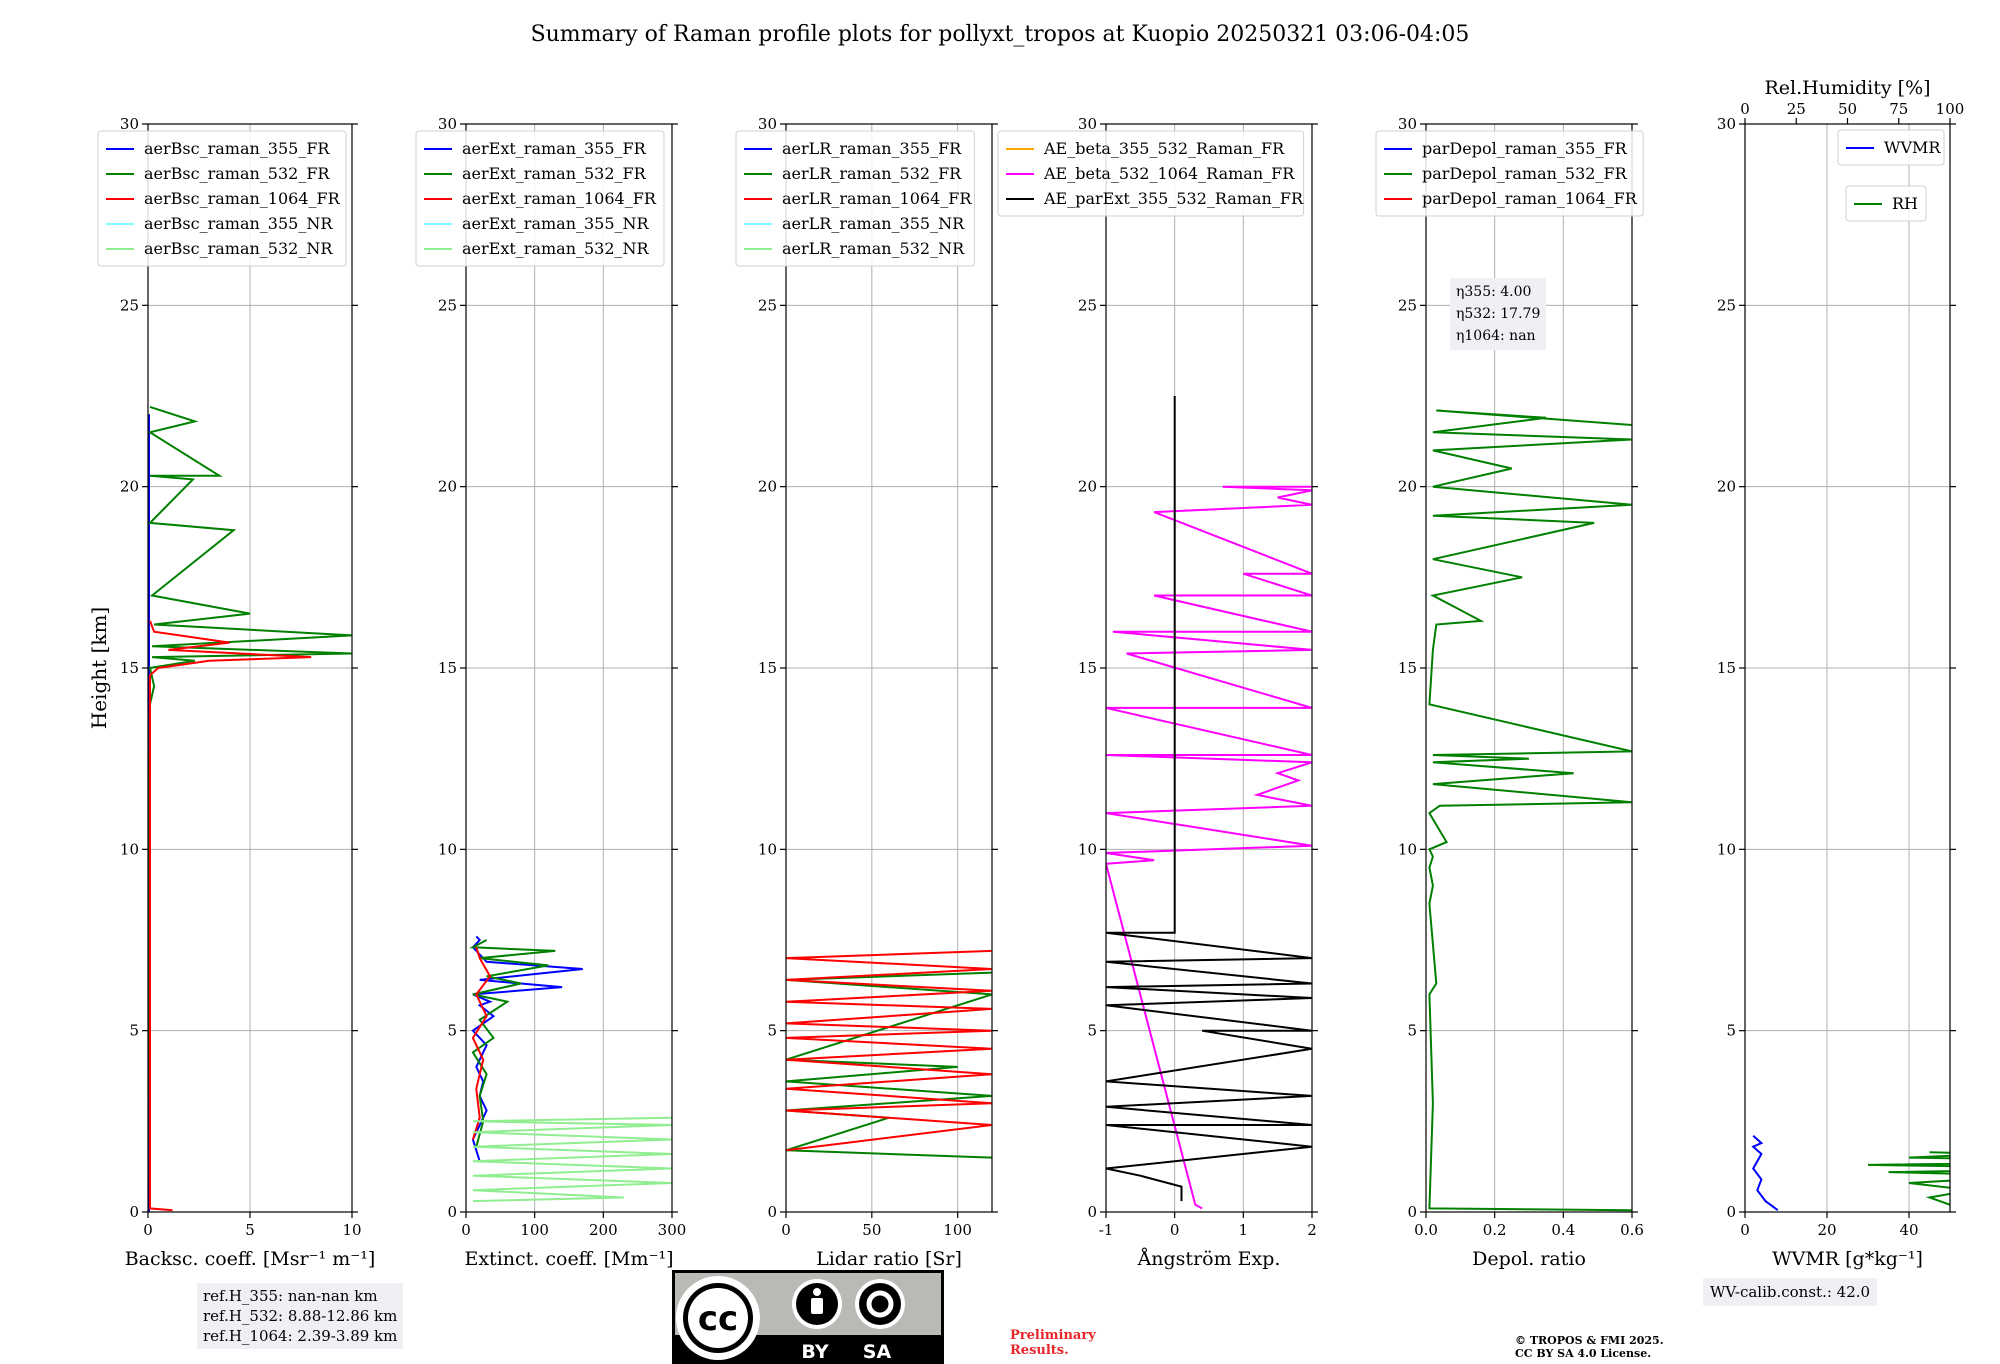 This screenshot has height=1364, width=2000. Describe the element at coordinates (880, 1304) in the screenshot. I see `sa-icon-arrow` at that location.